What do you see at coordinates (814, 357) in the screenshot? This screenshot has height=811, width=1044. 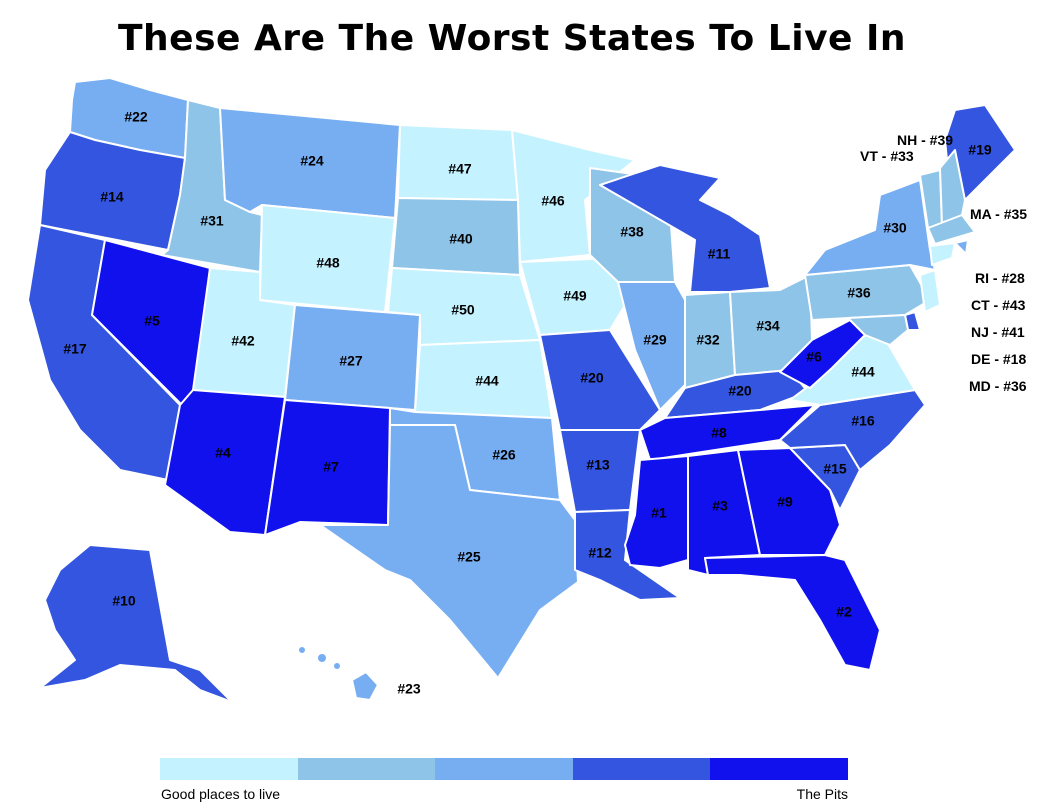 I see `rank-label-WV: #6` at bounding box center [814, 357].